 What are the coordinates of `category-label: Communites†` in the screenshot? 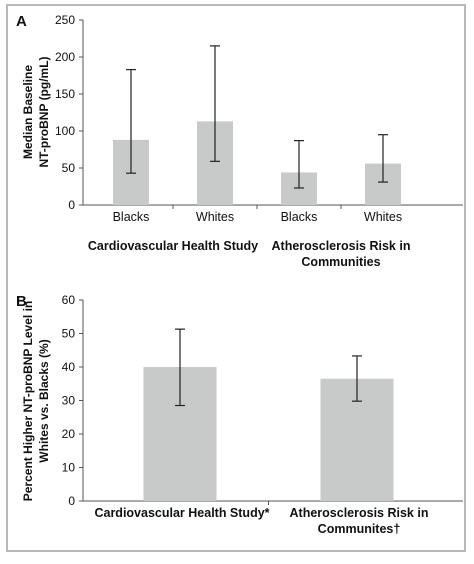 It's located at (359, 529).